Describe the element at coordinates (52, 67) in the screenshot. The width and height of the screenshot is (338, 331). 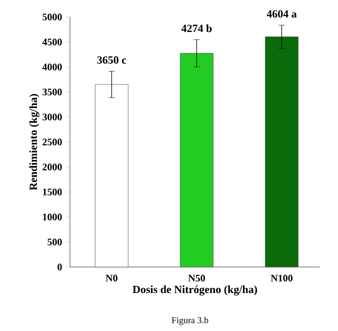
I see `y-tick-label: 4000` at that location.